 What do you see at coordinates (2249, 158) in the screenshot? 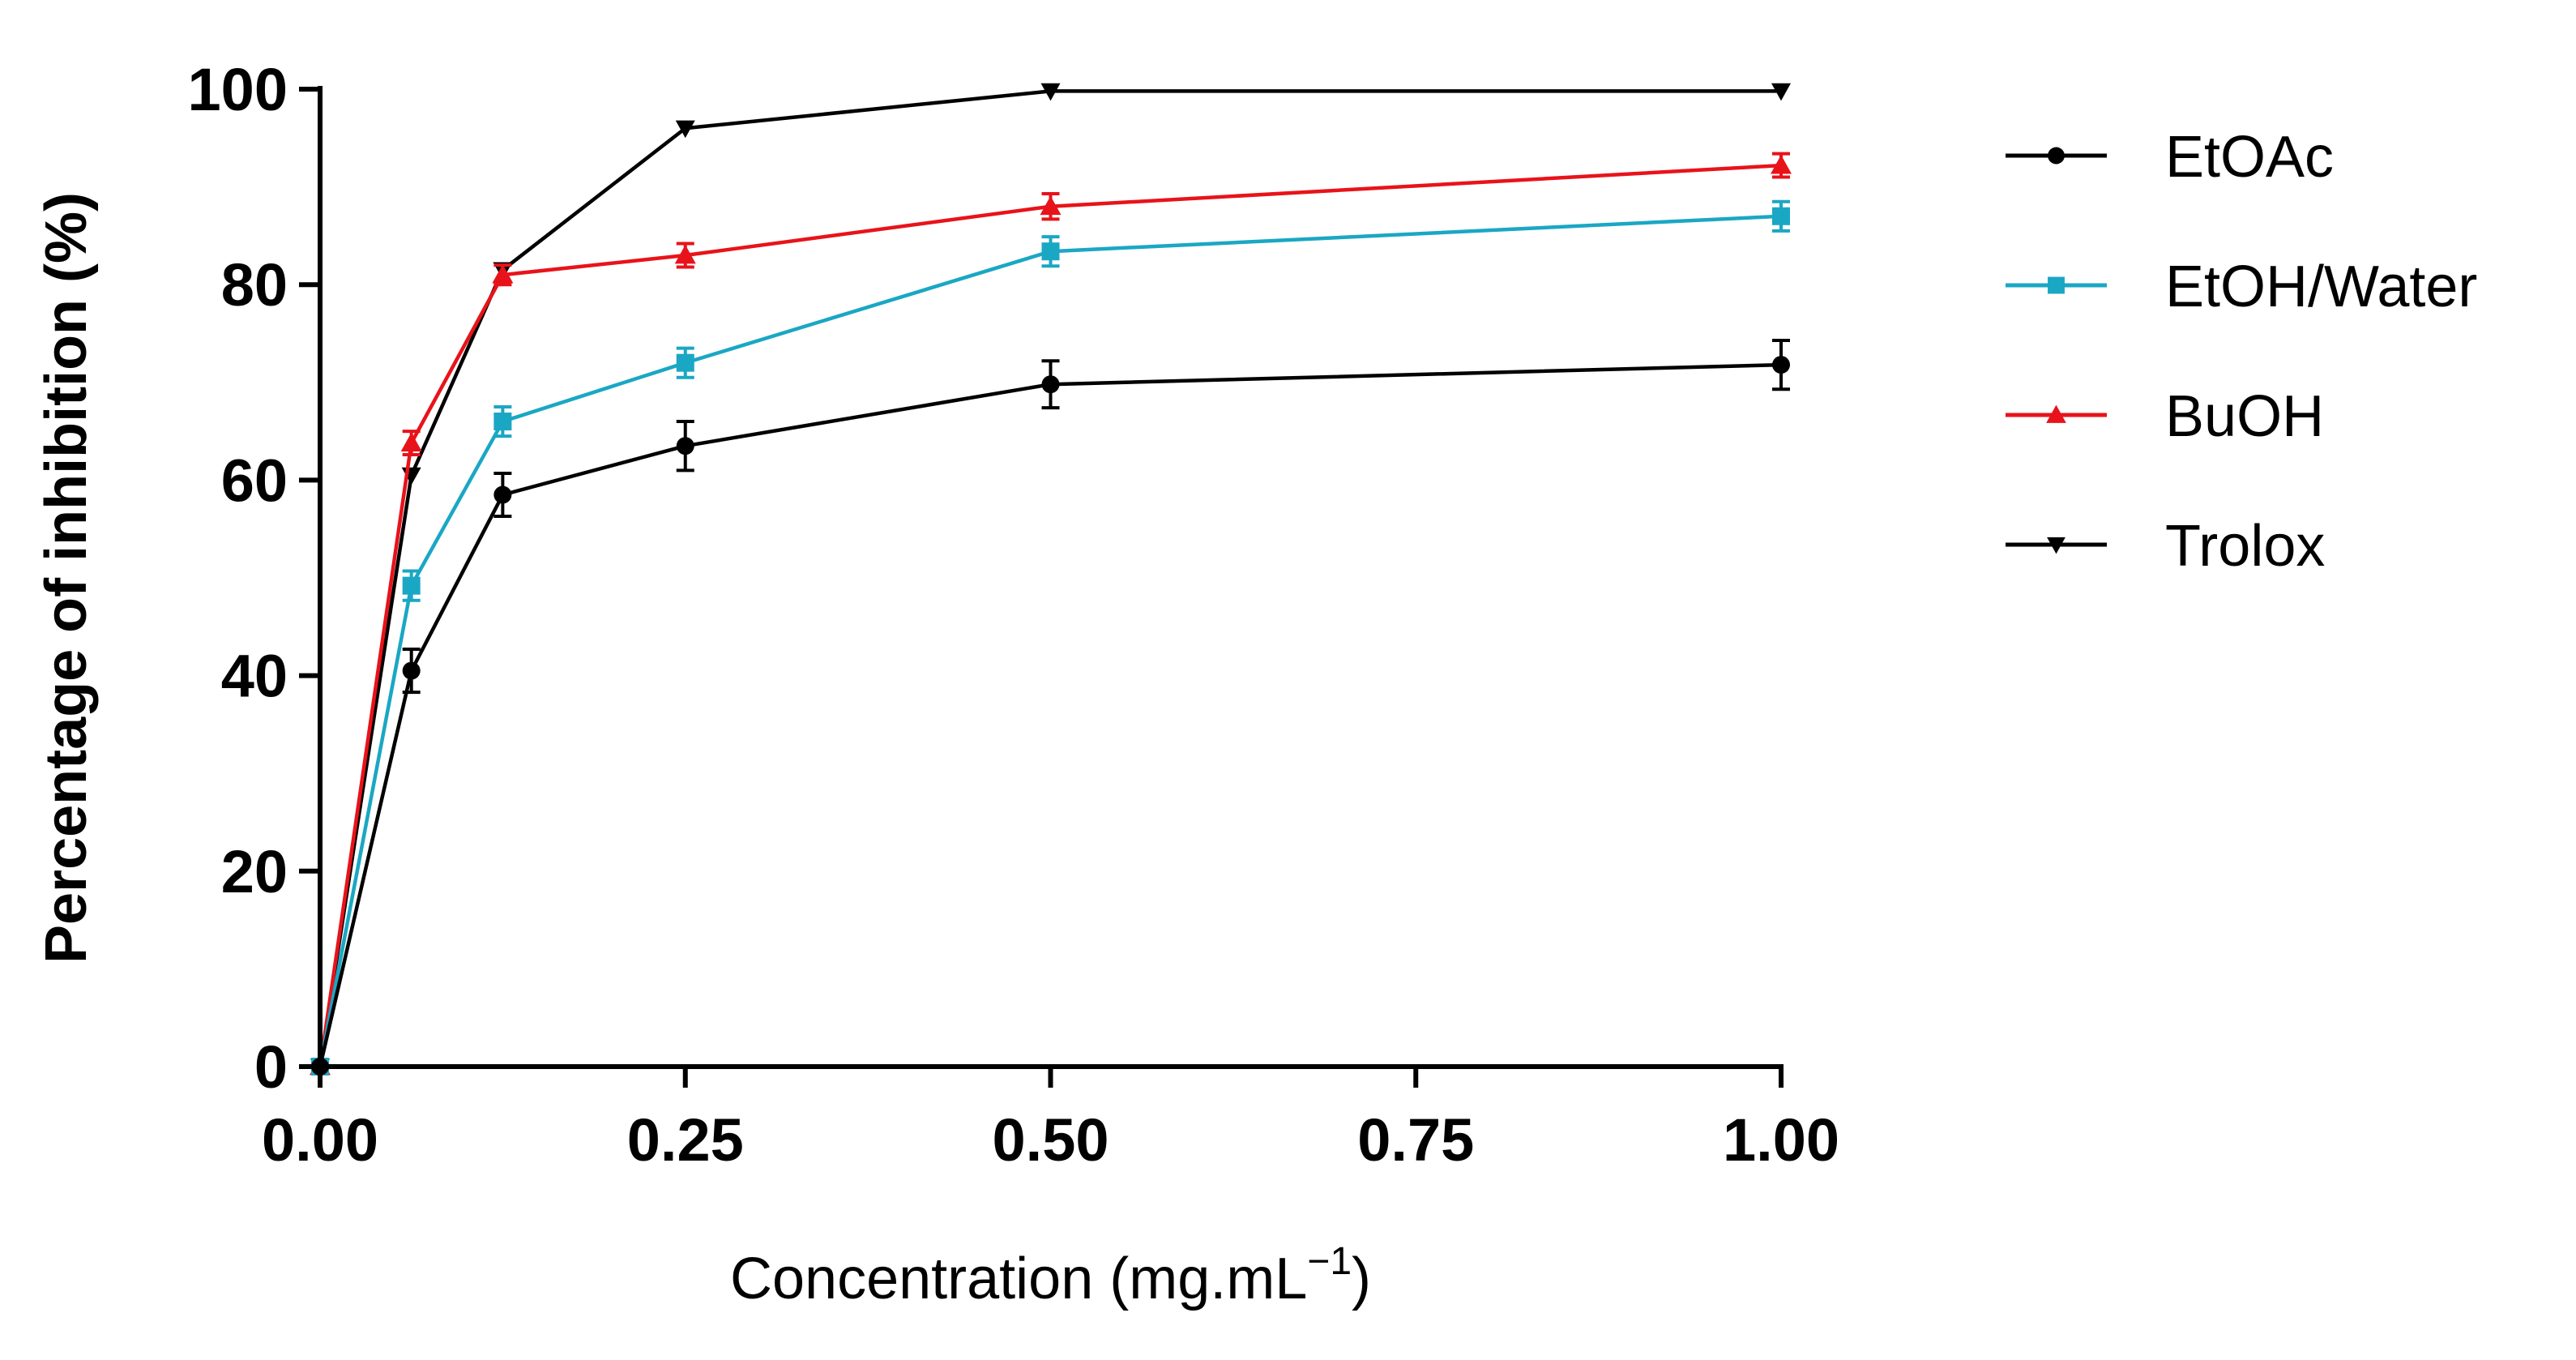
I see `legend-label: EtOAc` at bounding box center [2249, 158].